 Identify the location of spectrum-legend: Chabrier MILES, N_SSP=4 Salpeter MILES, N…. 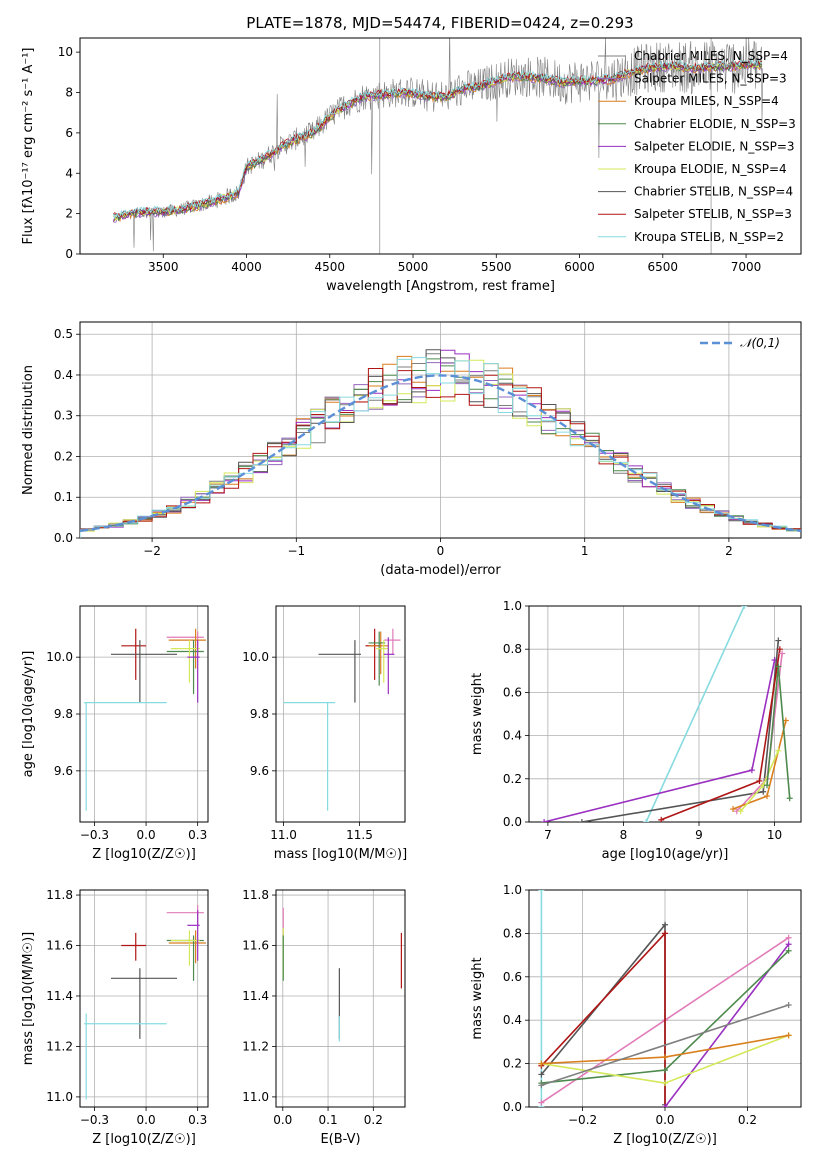
(697, 146).